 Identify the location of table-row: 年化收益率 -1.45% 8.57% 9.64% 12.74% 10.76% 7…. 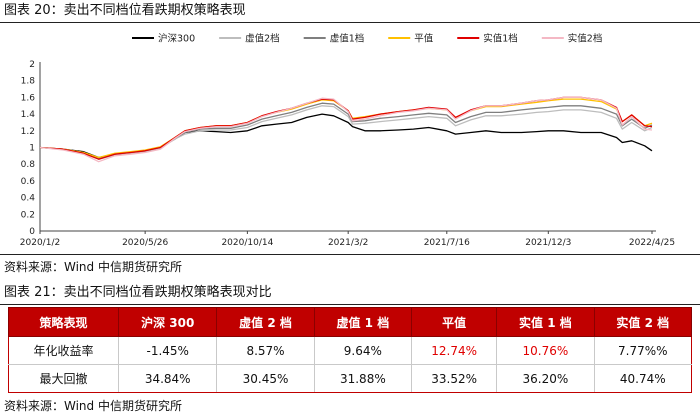
(350, 350).